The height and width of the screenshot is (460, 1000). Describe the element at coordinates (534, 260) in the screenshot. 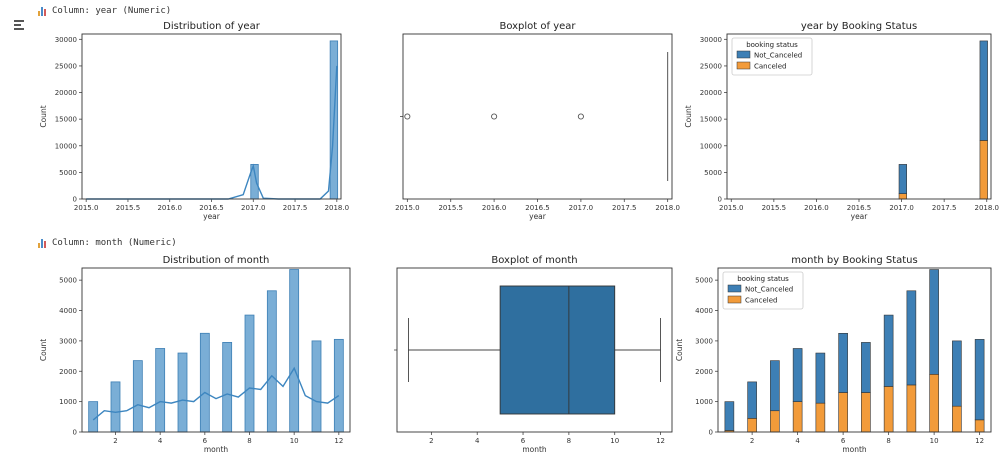

I see `chart-title: Boxplot of month` at that location.